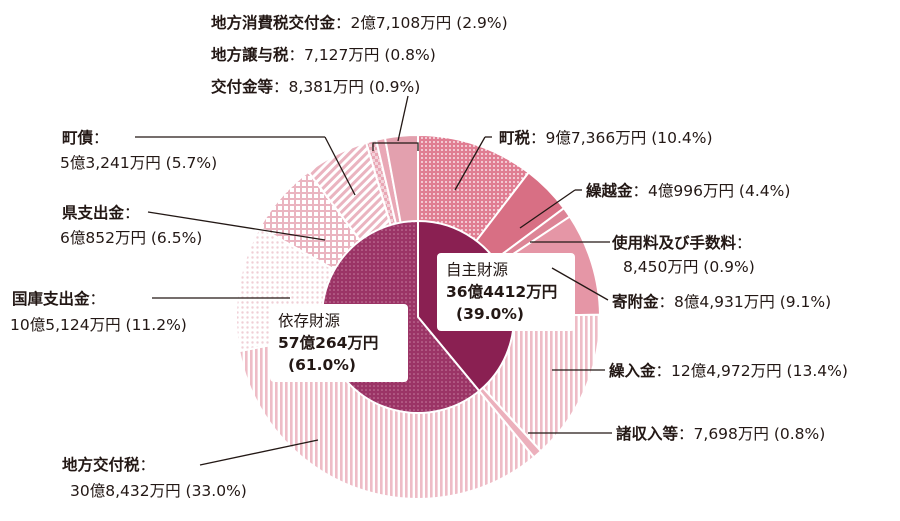 This screenshot has height=521, width=900. What do you see at coordinates (309, 321) in the screenshot?
I see `izon-zaigen-name: 依存財源` at bounding box center [309, 321].